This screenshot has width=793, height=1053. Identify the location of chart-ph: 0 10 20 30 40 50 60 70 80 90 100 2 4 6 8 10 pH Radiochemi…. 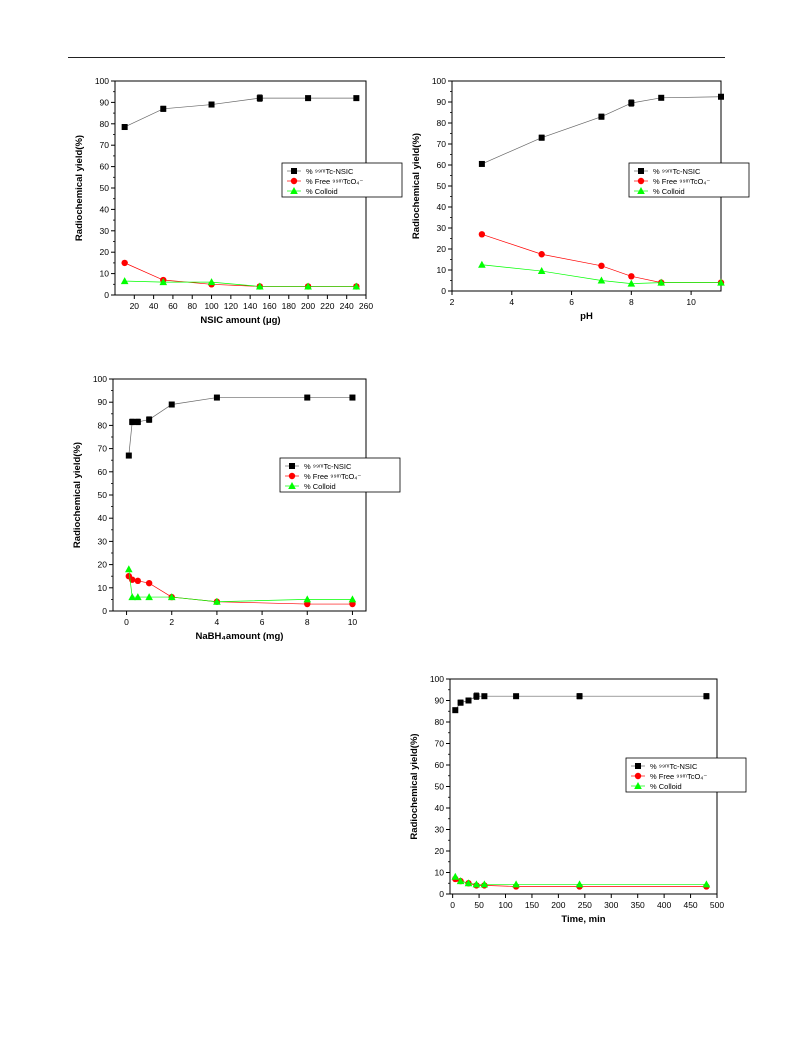
(580, 199).